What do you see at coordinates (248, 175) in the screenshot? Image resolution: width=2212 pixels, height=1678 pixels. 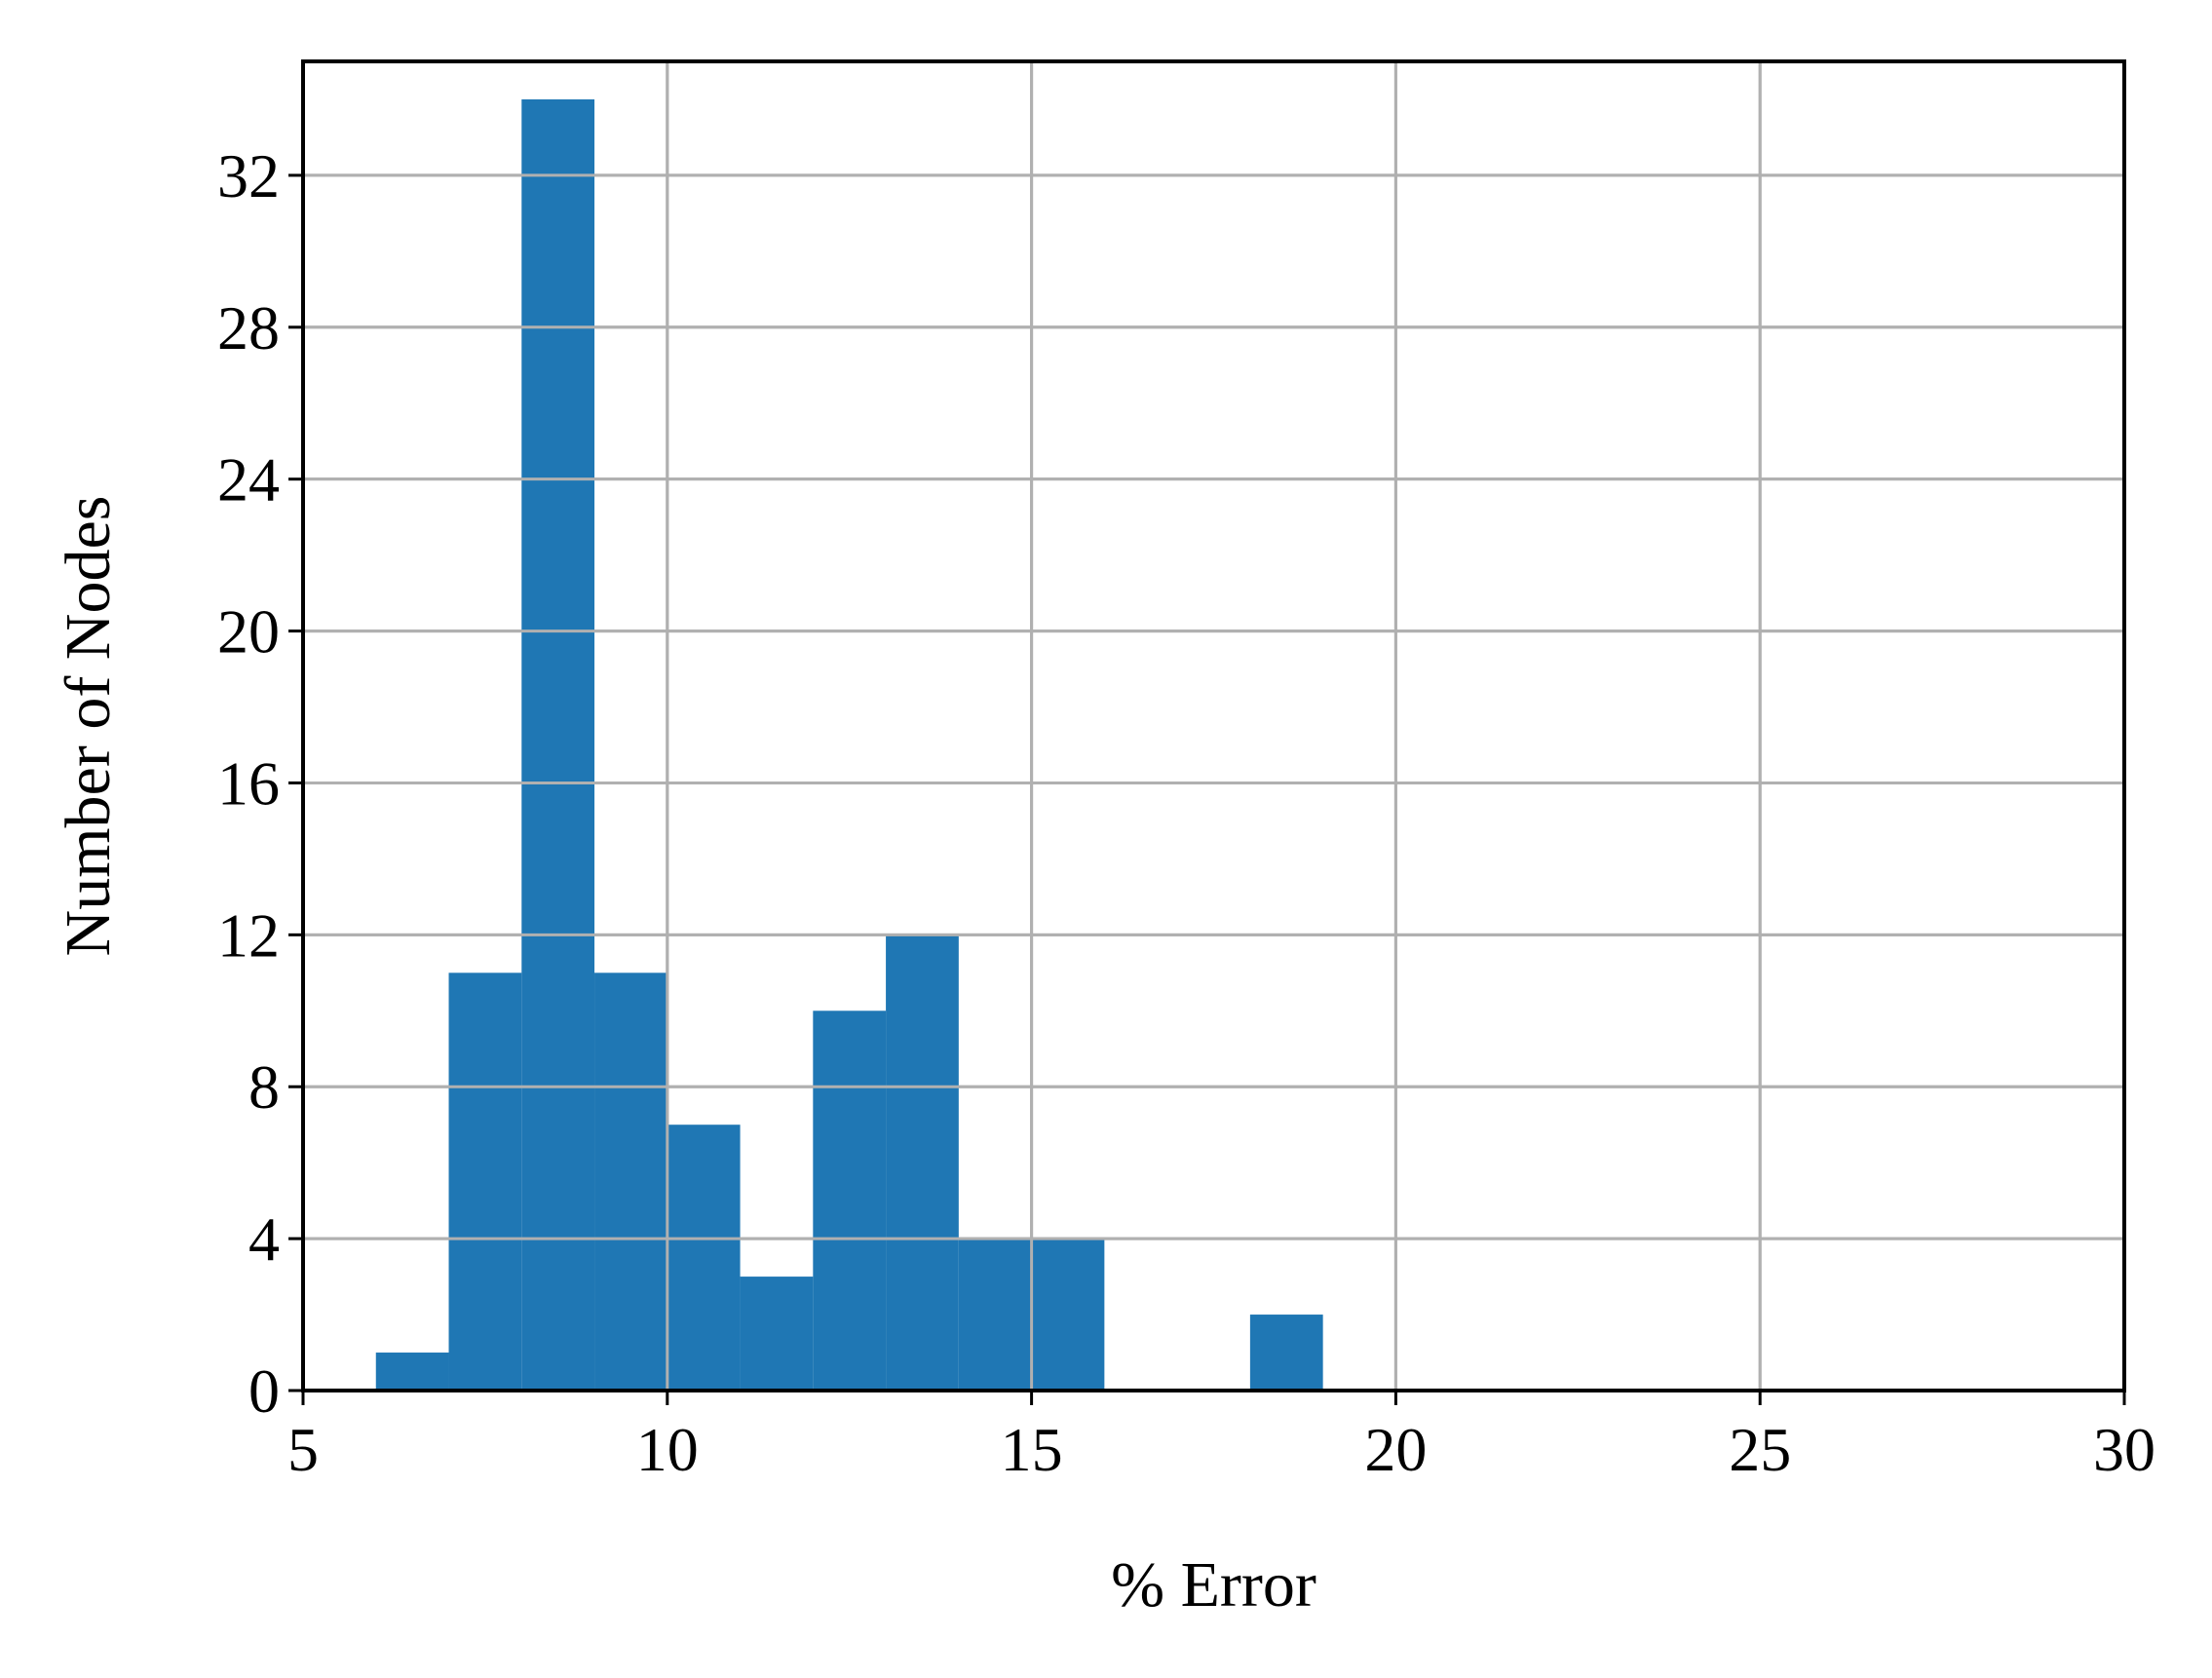 I see `y-tick-label: 32` at bounding box center [248, 175].